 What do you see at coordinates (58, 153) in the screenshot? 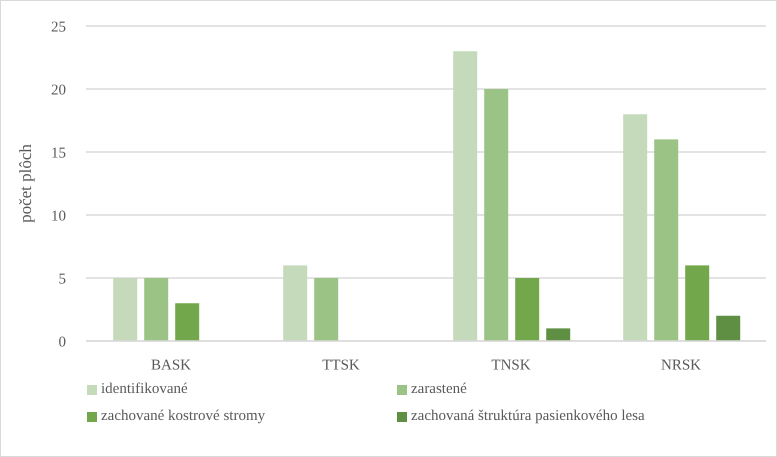
I see `y-tick-label: 15` at bounding box center [58, 153].